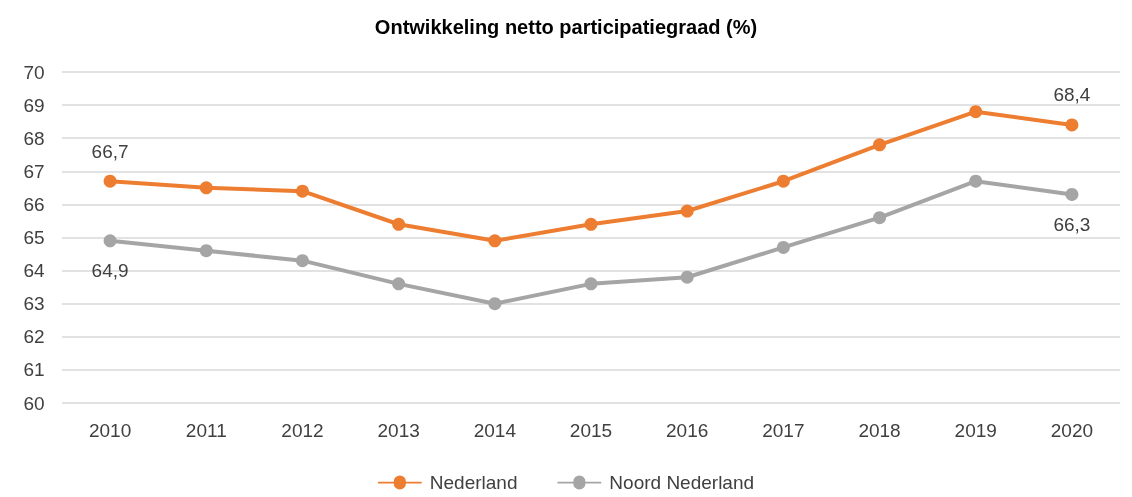  I want to click on x-tick-label: 2017, so click(783, 430).